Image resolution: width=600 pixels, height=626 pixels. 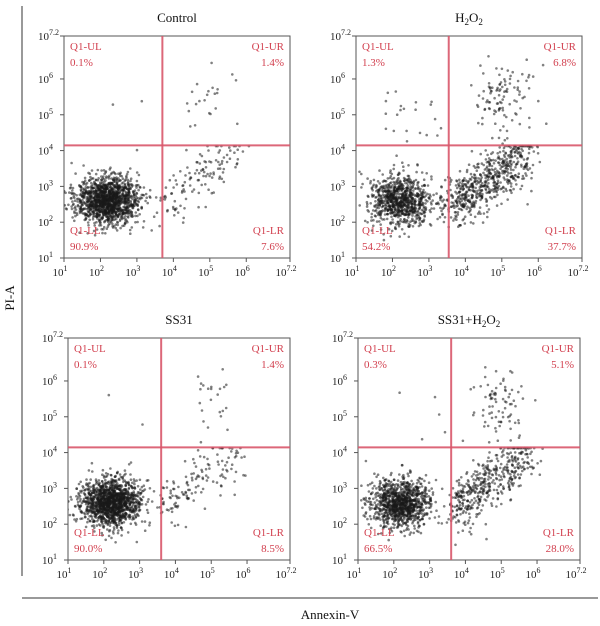 I want to click on y-tick-label: 10¹, so click(x=49, y=559).